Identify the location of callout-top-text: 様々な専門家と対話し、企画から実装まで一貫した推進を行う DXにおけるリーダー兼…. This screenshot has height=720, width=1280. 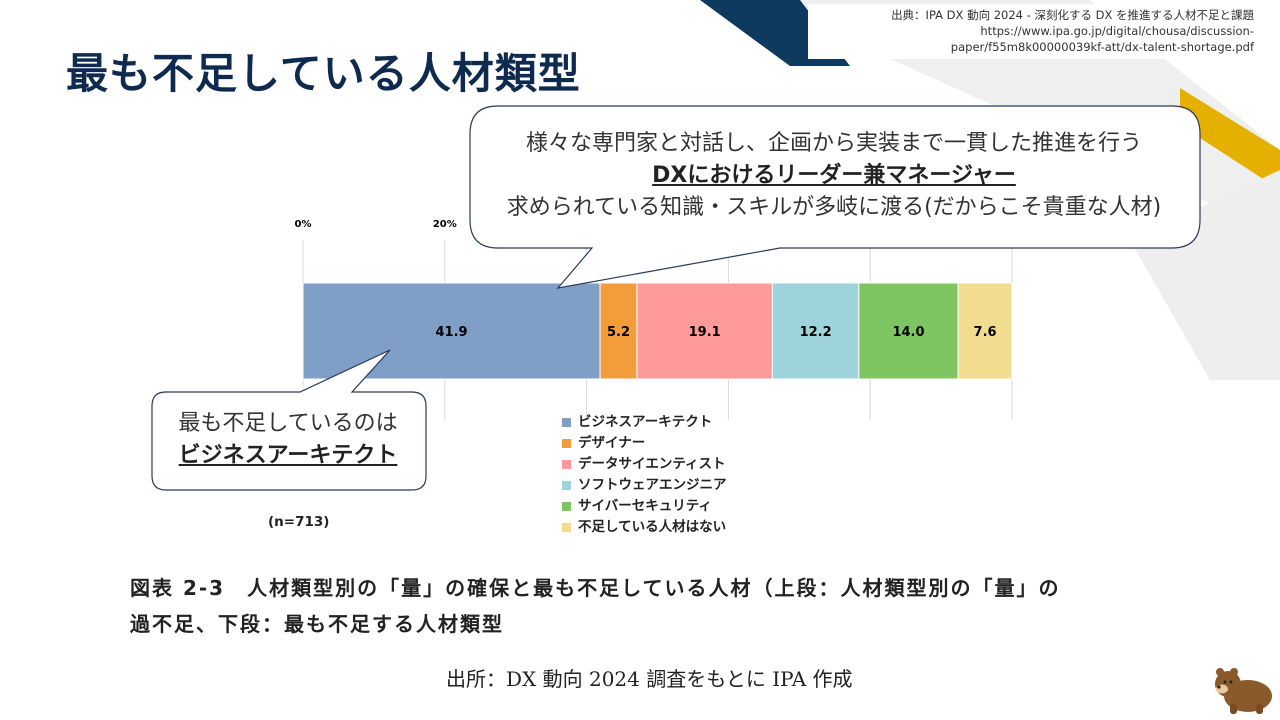
(834, 176).